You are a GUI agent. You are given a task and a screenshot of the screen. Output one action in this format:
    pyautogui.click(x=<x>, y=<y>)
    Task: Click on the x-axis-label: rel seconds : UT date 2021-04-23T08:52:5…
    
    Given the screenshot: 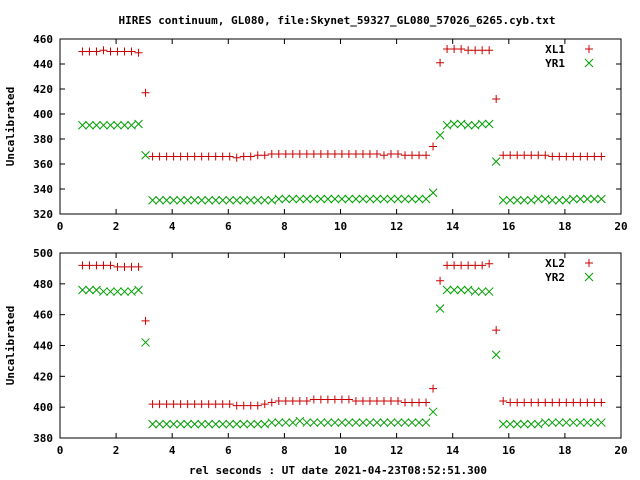 What is the action you would take?
    pyautogui.click(x=338, y=470)
    